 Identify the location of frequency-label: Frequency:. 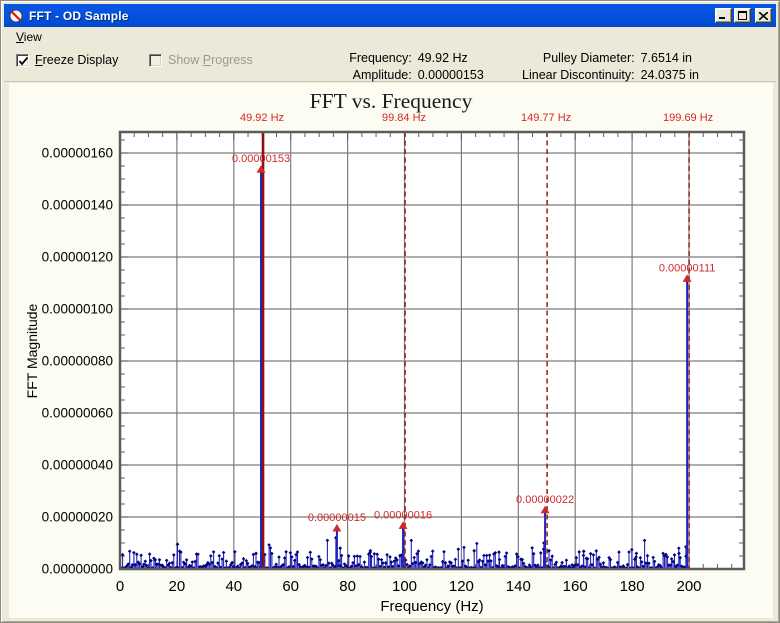
(380, 58).